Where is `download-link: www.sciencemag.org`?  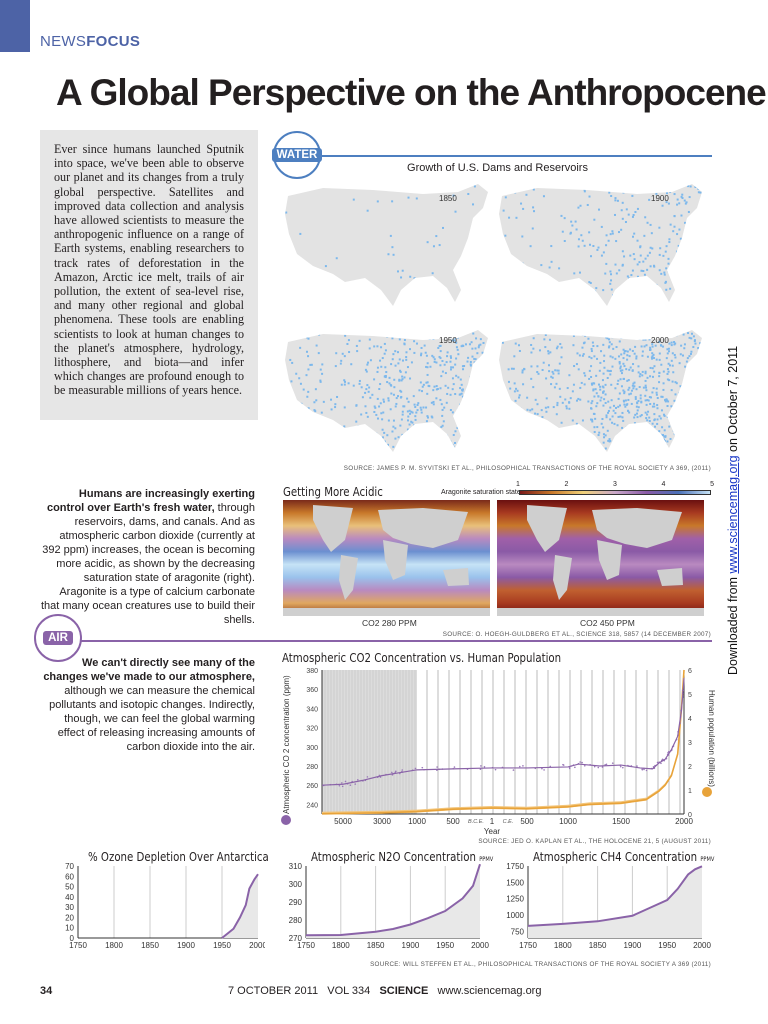 download-link: www.sciencemag.org is located at coordinates (733, 514).